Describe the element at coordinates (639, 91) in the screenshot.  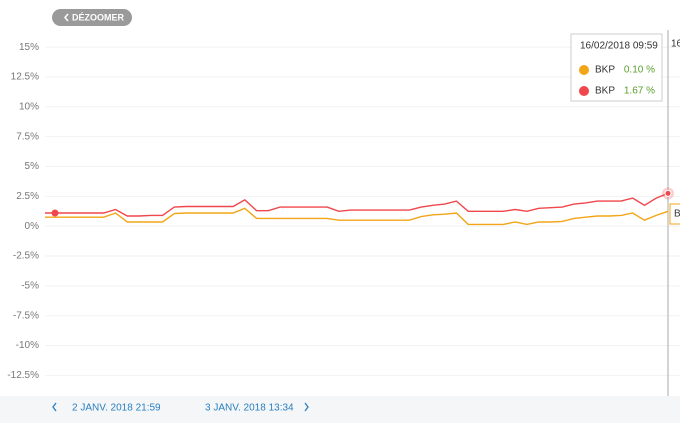
I see `tooltip-value: 1.67 %` at that location.